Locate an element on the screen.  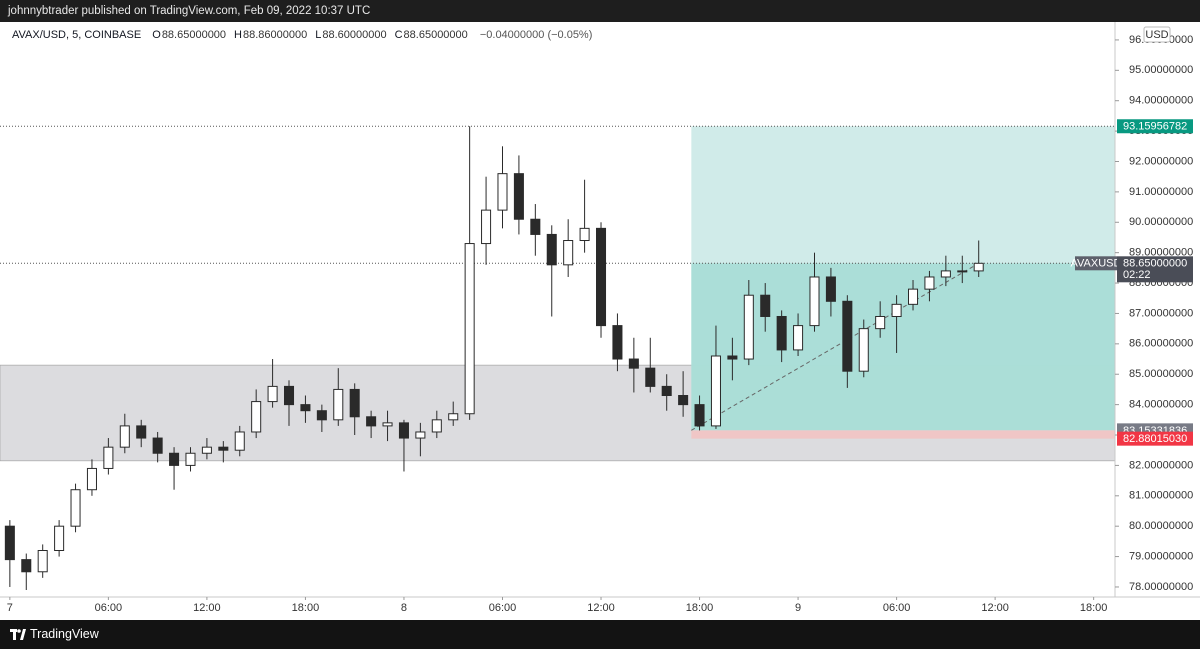
y-tick-label: 90.00000000 is located at coordinates (1161, 222).